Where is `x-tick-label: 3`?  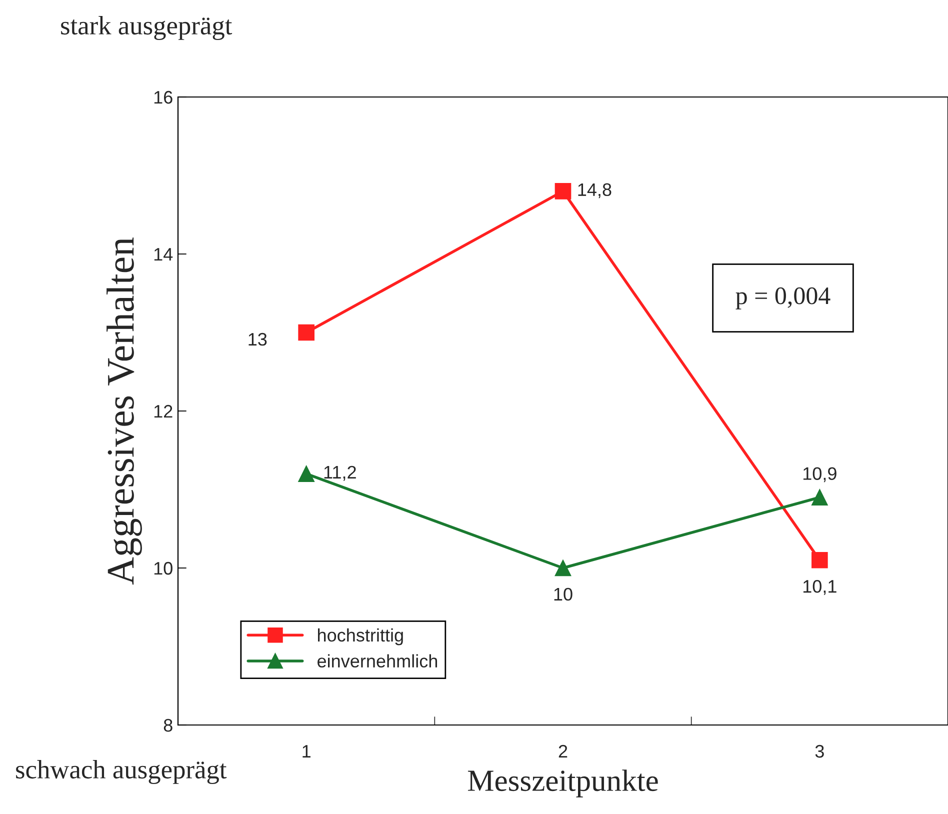
x-tick-label: 3 is located at coordinates (819, 751).